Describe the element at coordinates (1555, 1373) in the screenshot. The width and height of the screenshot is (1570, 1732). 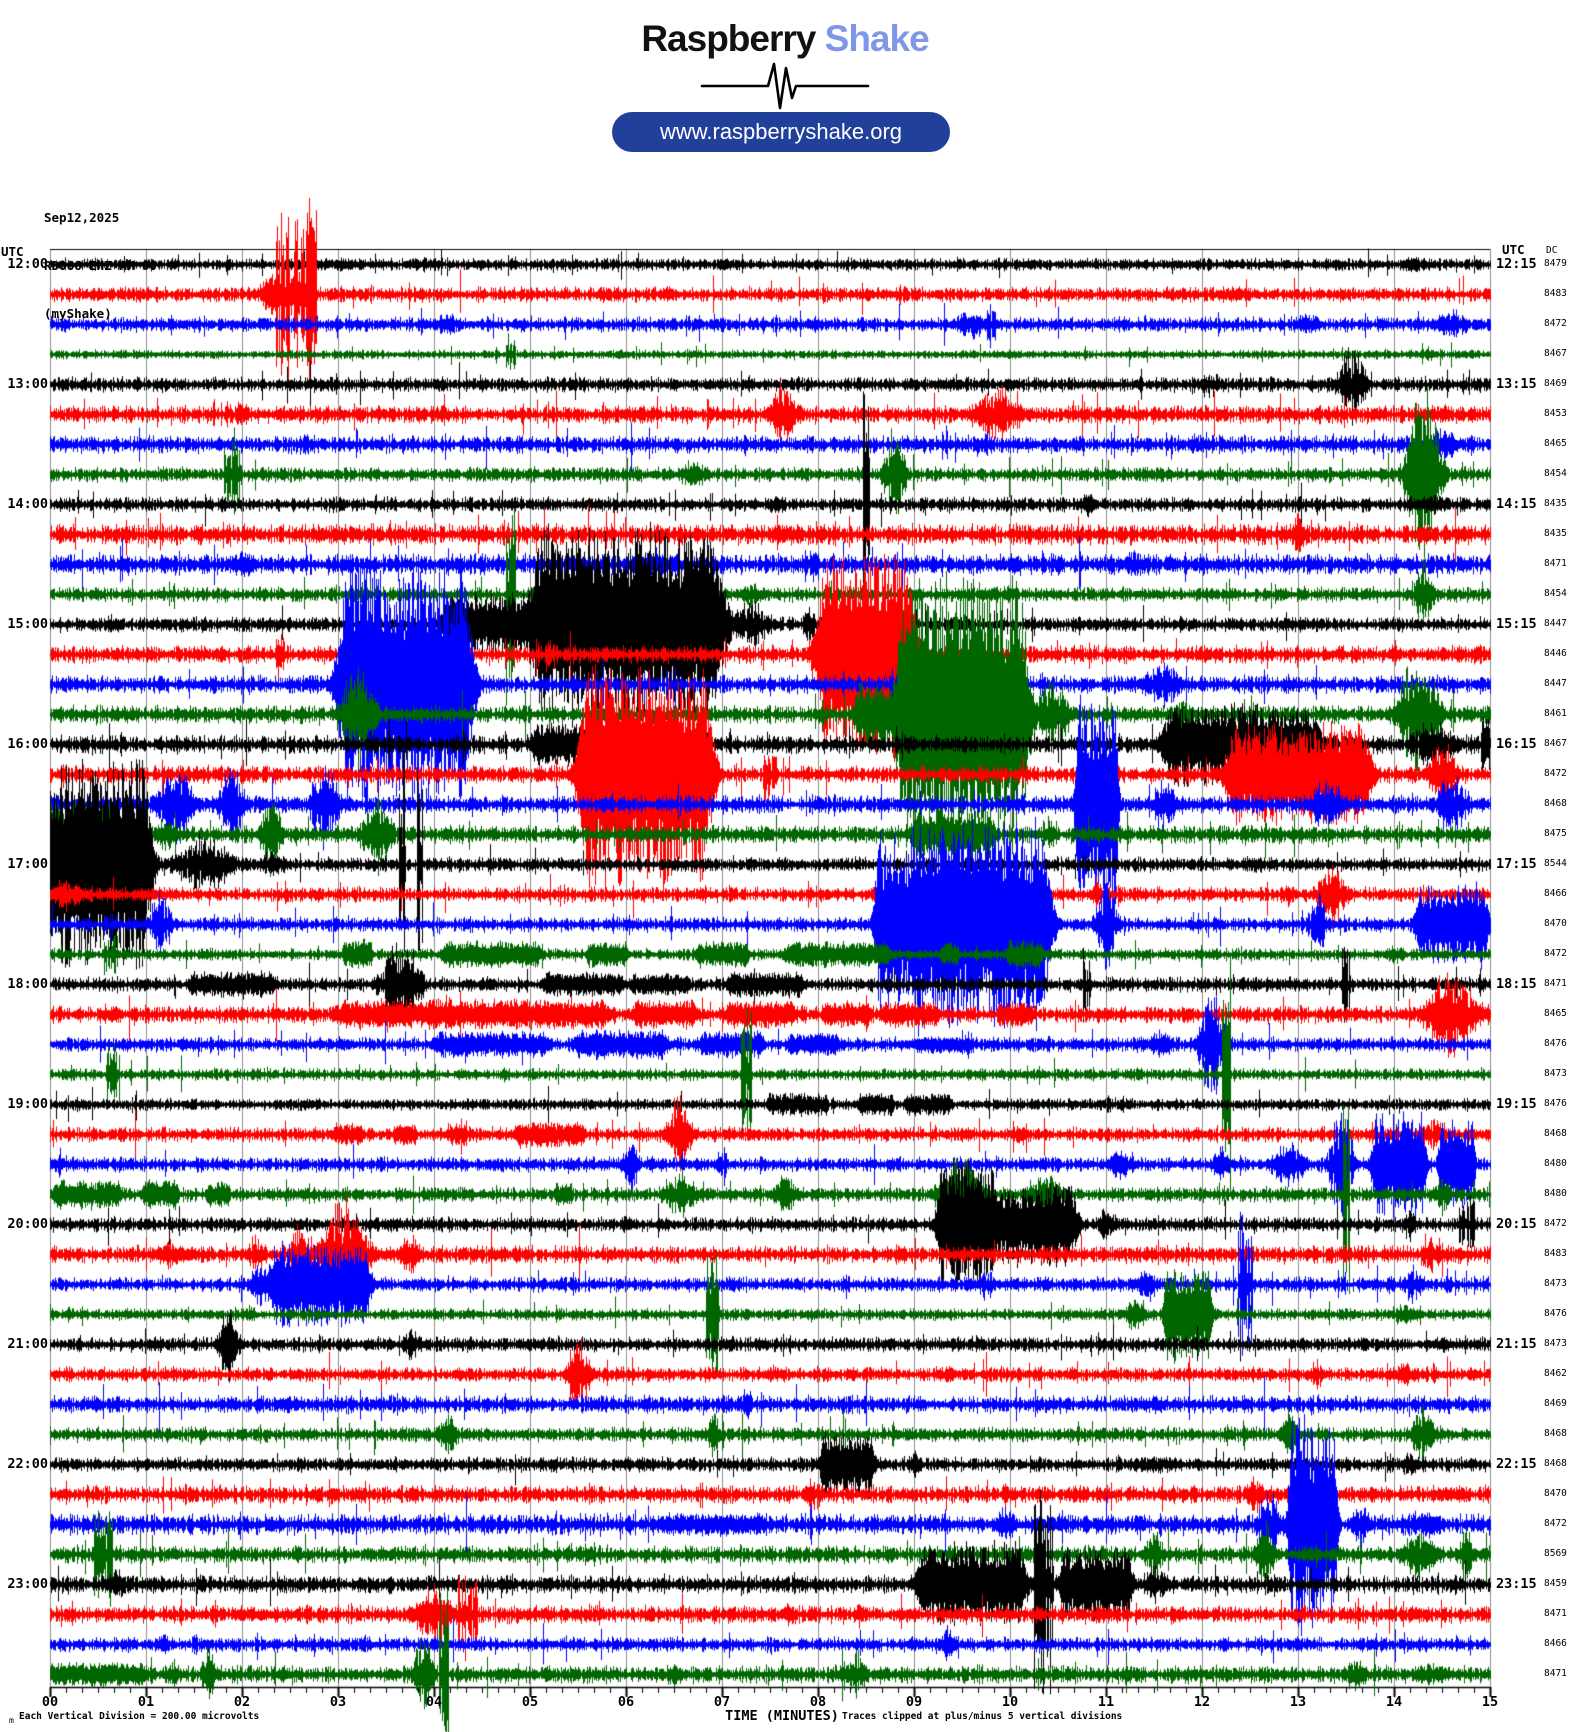
I see `dc-value: 8462` at that location.